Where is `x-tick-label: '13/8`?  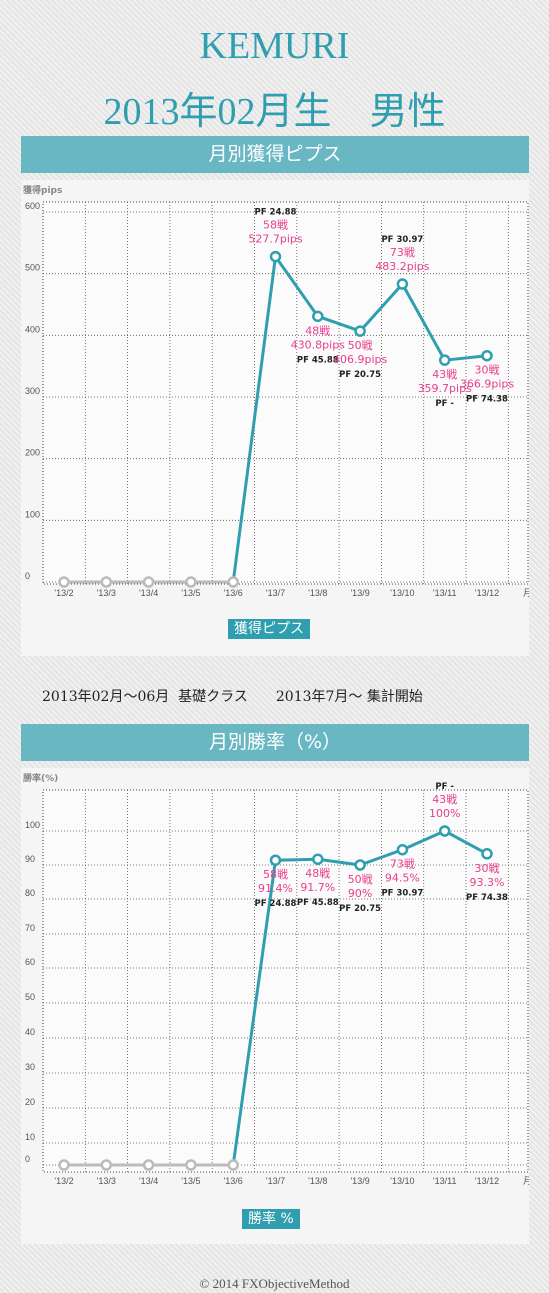 x-tick-label: '13/8 is located at coordinates (317, 593).